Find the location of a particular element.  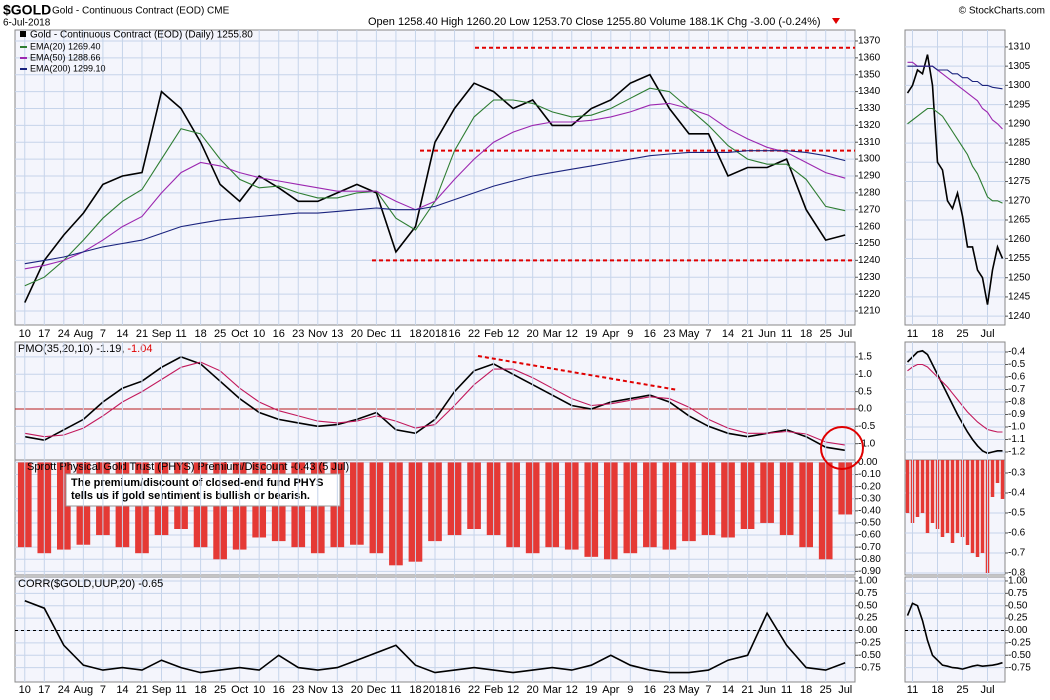

x-tick-label: 22 is located at coordinates (474, 334).